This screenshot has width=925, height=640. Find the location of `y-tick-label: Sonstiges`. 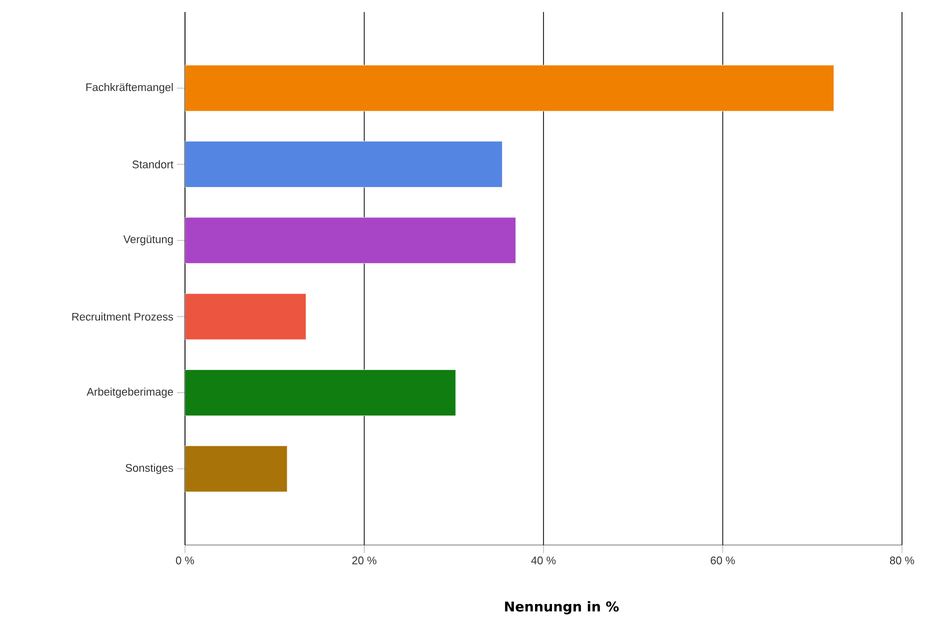

y-tick-label: Sonstiges is located at coordinates (150, 469).